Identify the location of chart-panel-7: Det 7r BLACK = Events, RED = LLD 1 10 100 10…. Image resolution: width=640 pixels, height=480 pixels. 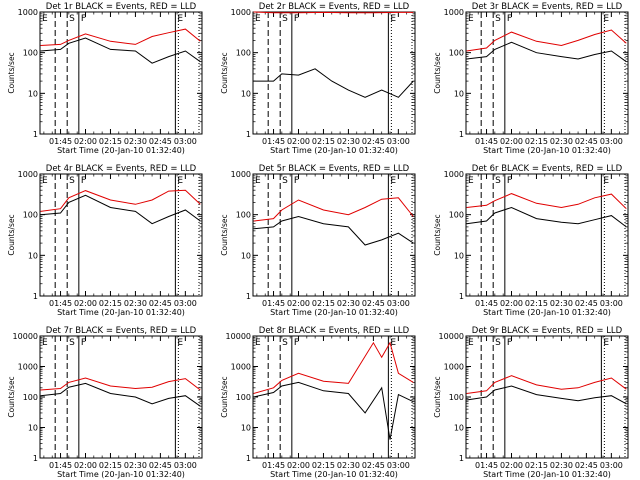
(105, 402).